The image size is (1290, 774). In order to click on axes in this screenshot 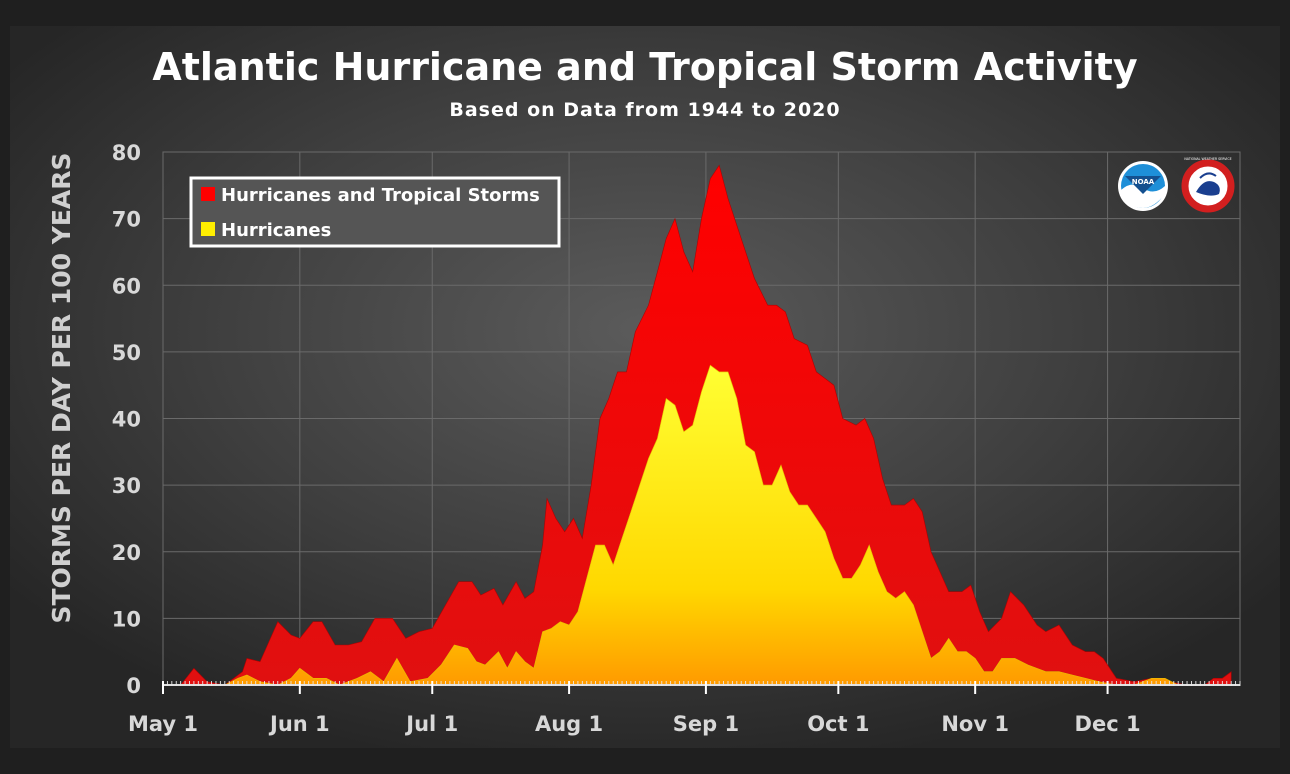, I will do `click(701, 687)`.